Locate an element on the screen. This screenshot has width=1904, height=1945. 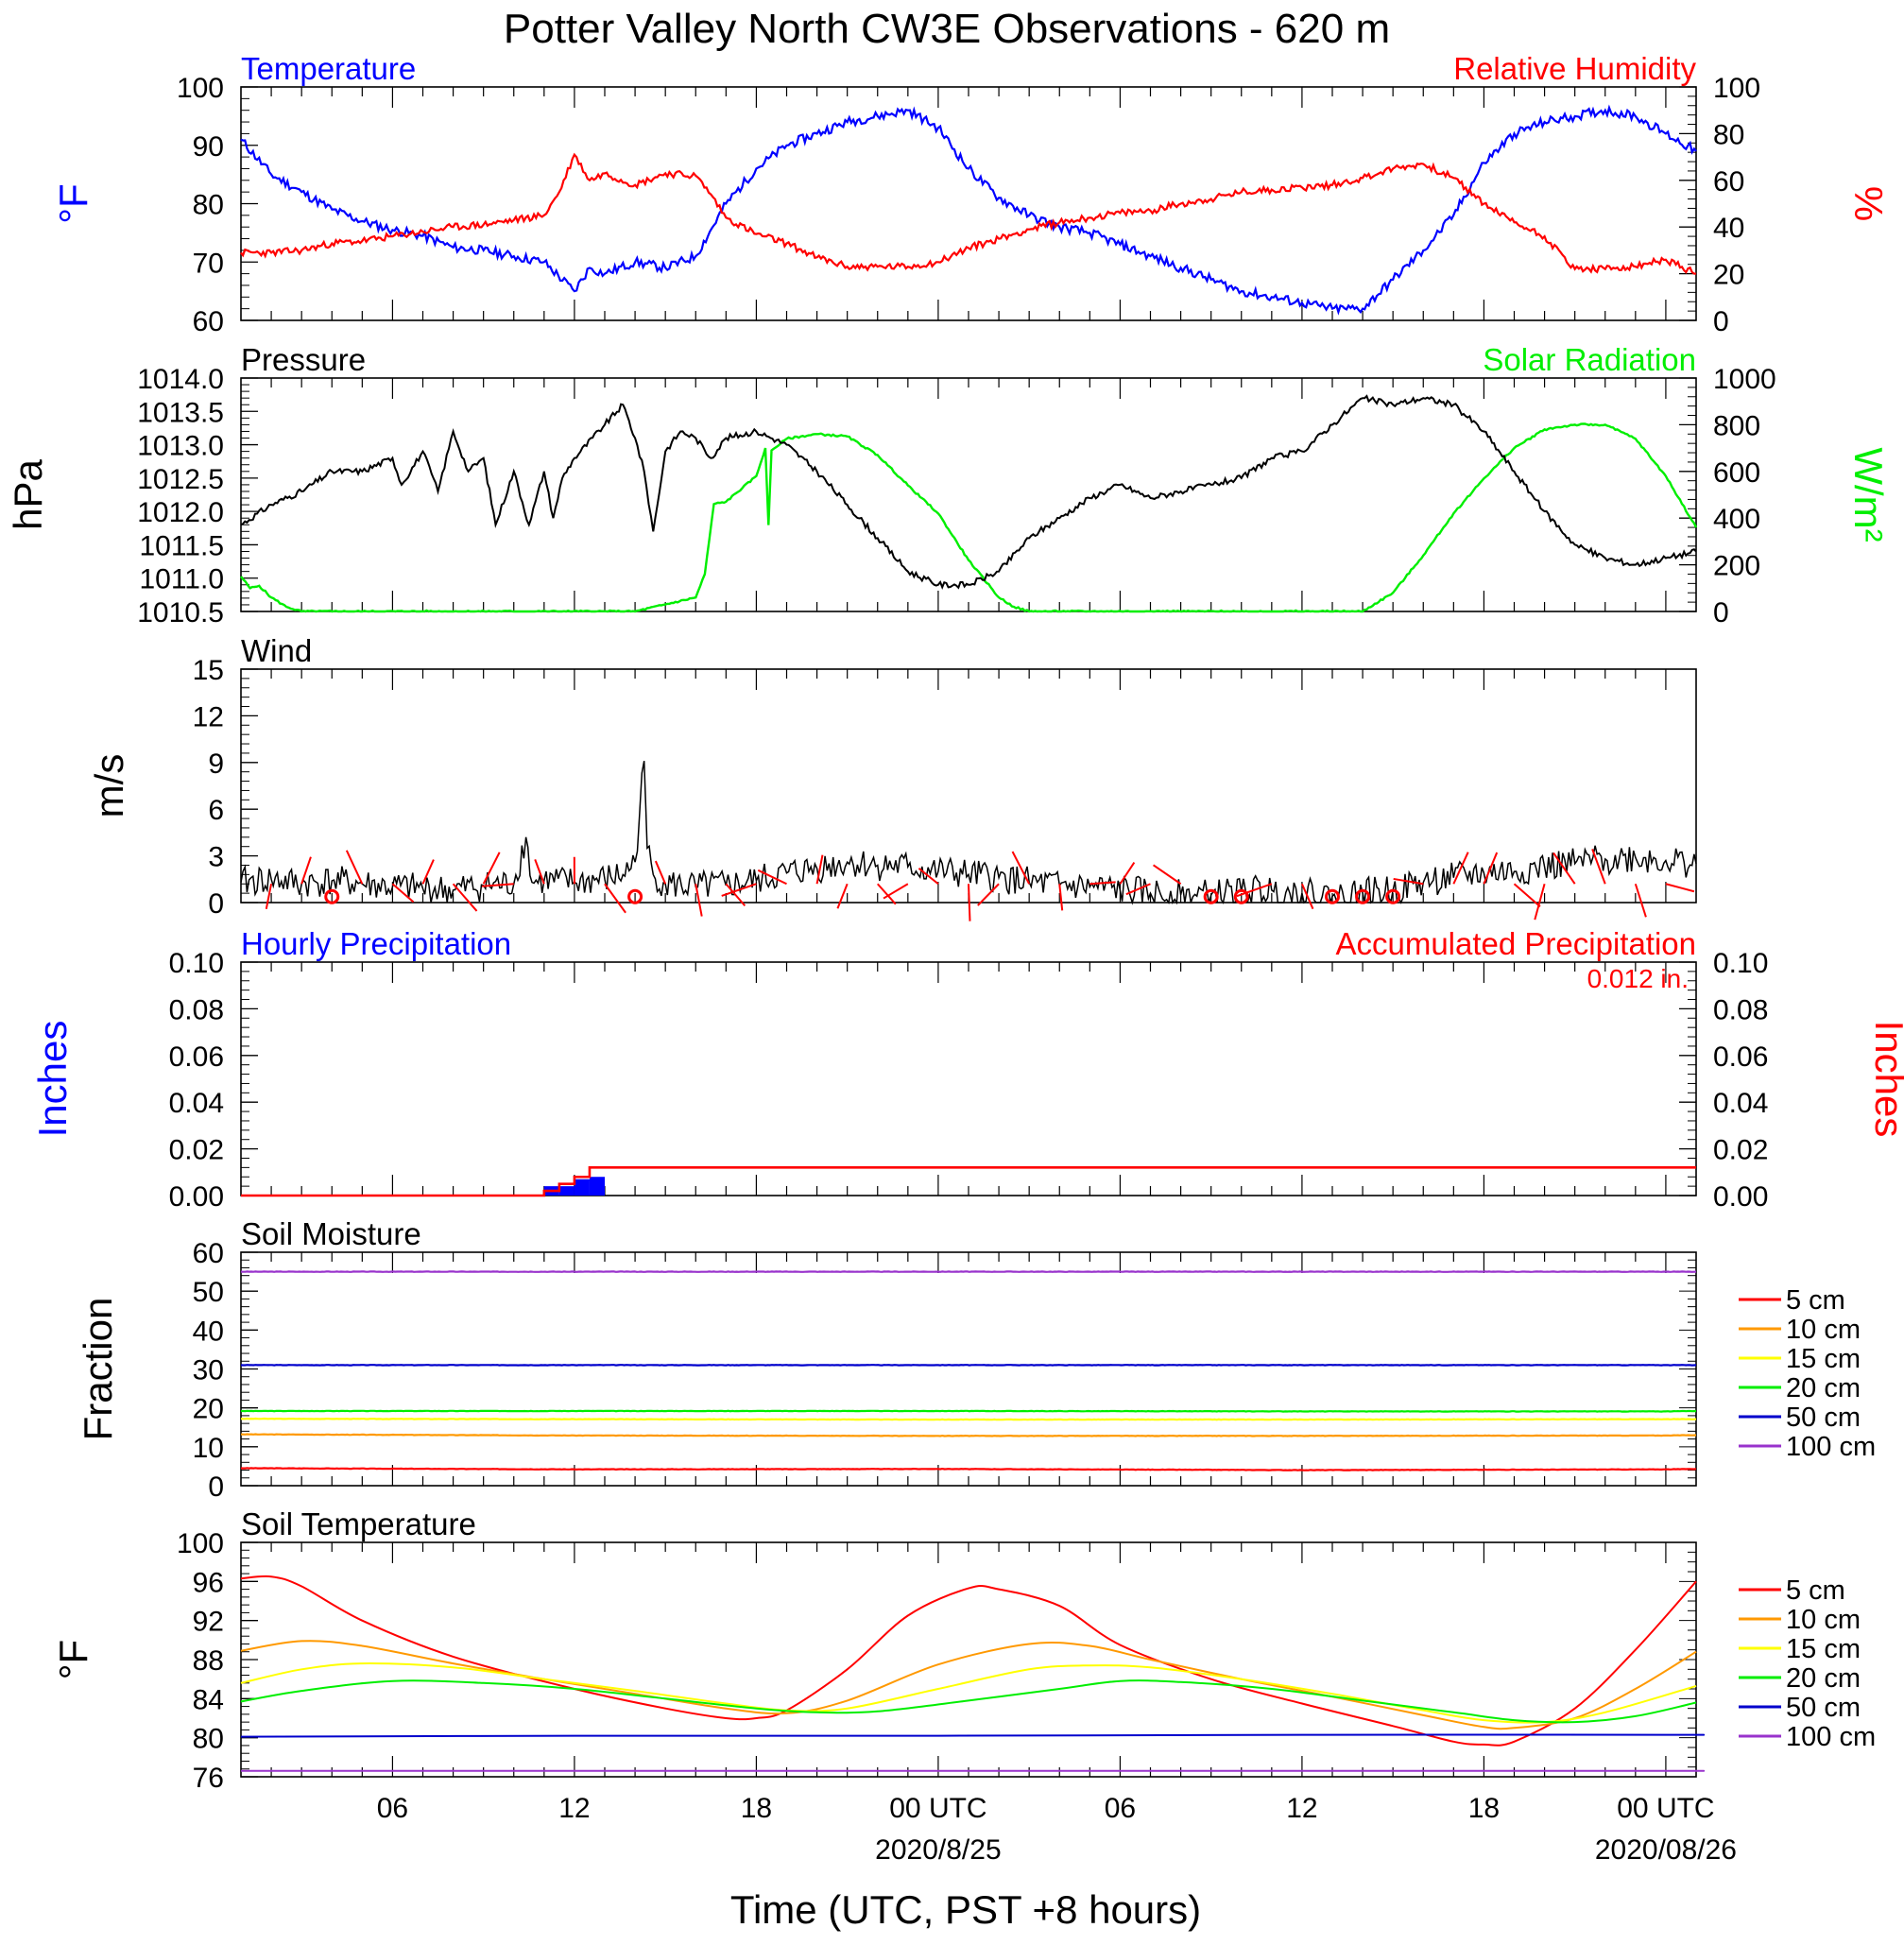
left-tick-label: 0.04 is located at coordinates (196, 1103).